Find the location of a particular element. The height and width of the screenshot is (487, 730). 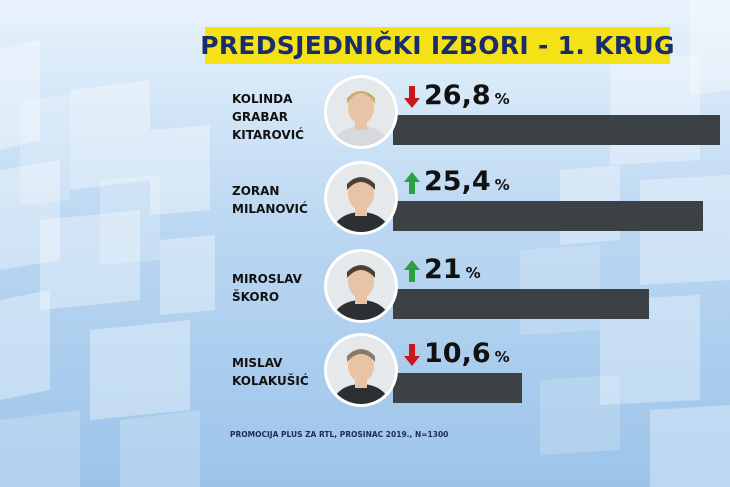

percent-label: 26,8% is located at coordinates (467, 95).